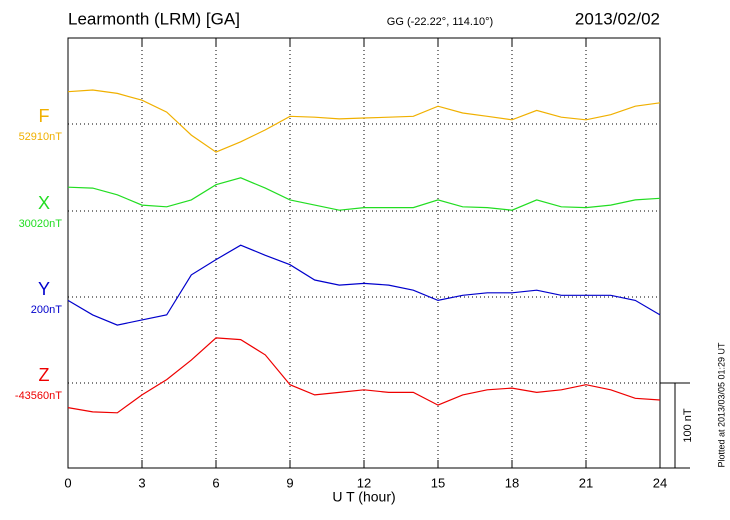  Describe the element at coordinates (586, 482) in the screenshot. I see `x-tick-label: 21` at that location.